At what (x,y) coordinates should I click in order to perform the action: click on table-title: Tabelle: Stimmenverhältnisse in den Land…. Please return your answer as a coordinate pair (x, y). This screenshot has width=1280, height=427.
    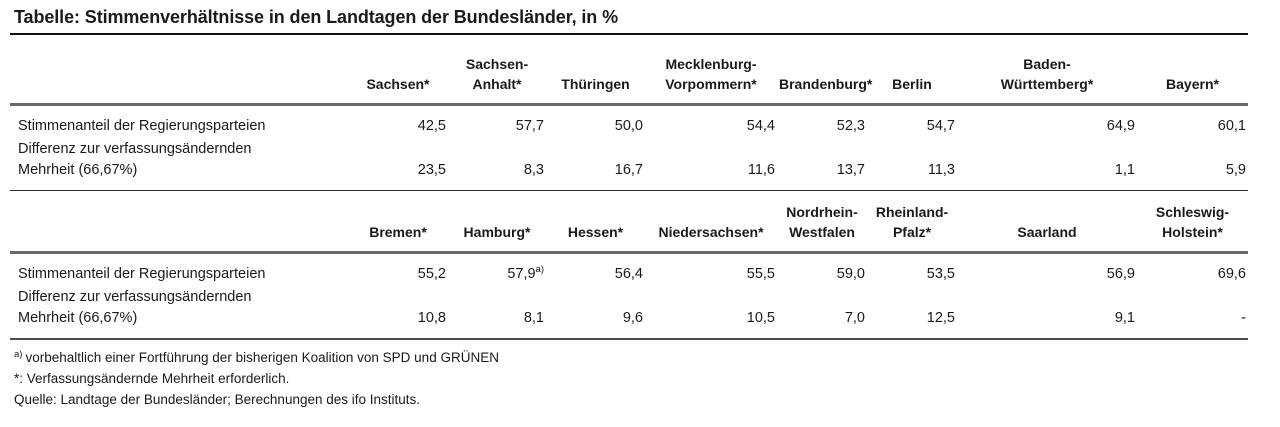
    Looking at the image, I should click on (629, 17).